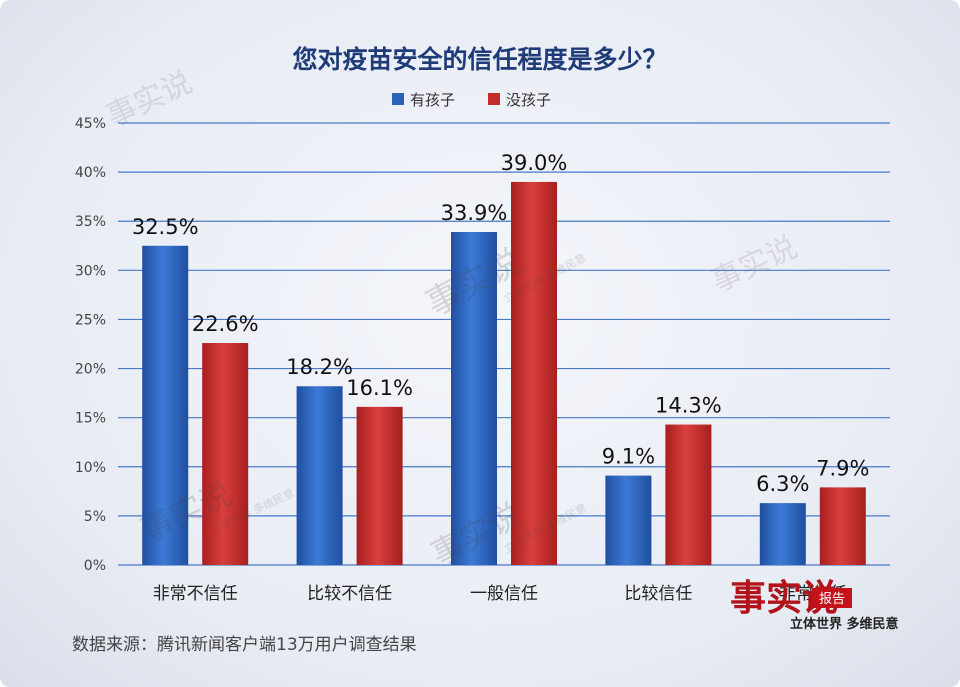  What do you see at coordinates (628, 457) in the screenshot?
I see `data-label: 9.1%` at bounding box center [628, 457].